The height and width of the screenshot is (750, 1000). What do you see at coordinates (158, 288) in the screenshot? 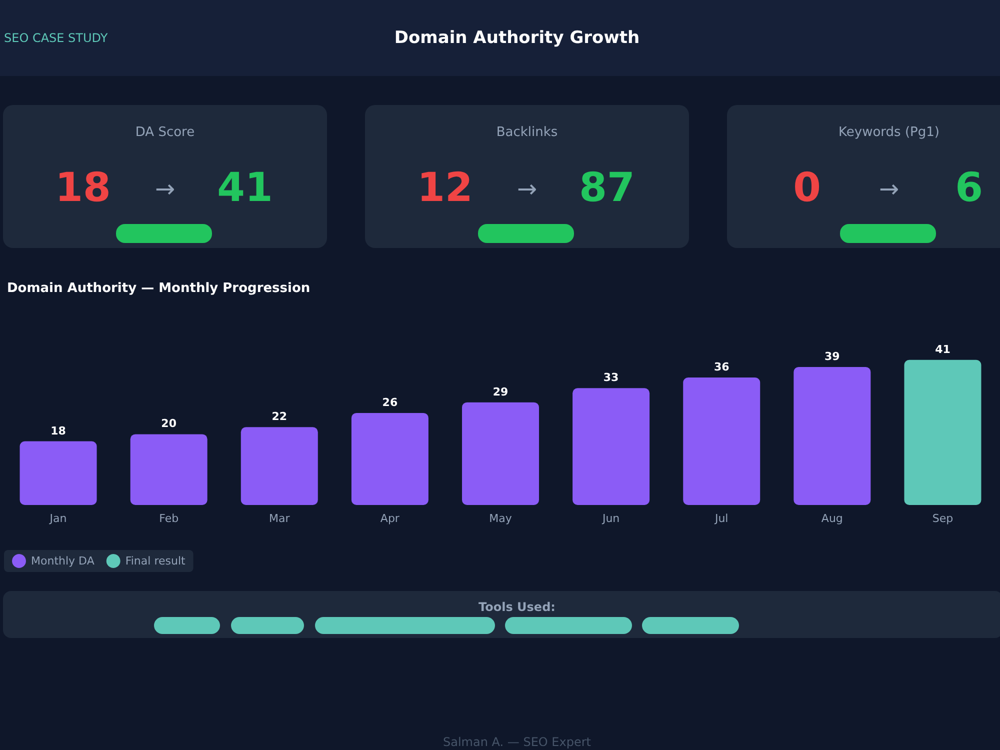
I see `chart-title: Domain Authority — Monthly Progression` at bounding box center [158, 288].